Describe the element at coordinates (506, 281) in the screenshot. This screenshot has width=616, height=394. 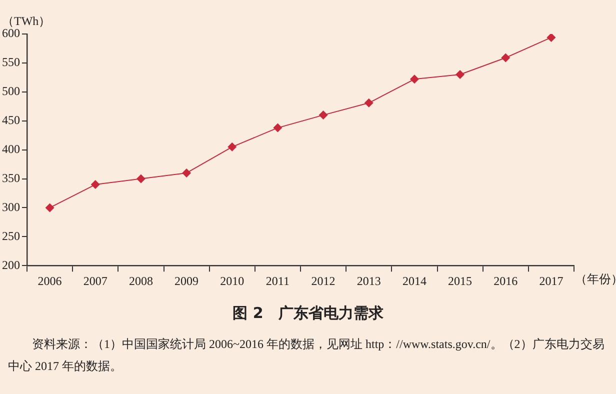
I see `x-tick-label: 2016` at that location.